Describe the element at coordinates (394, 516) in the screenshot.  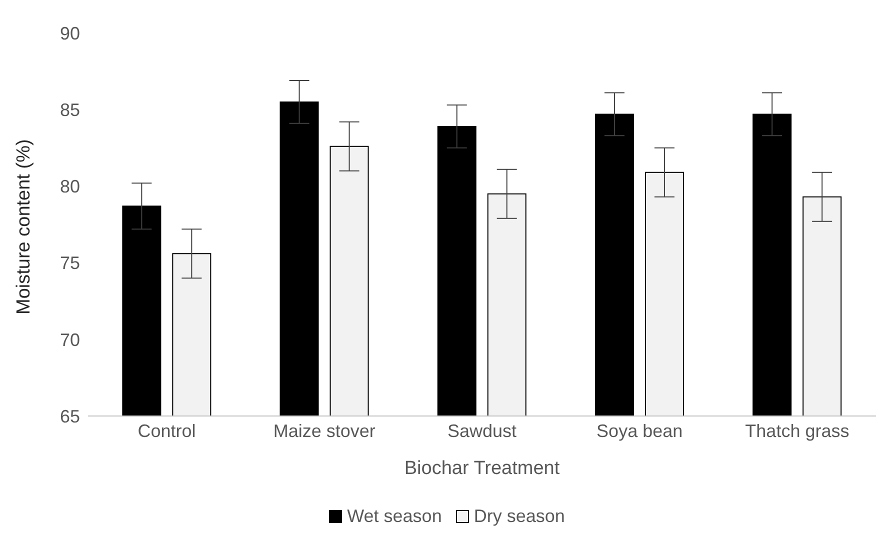
I see `legend-label: Wet season` at that location.